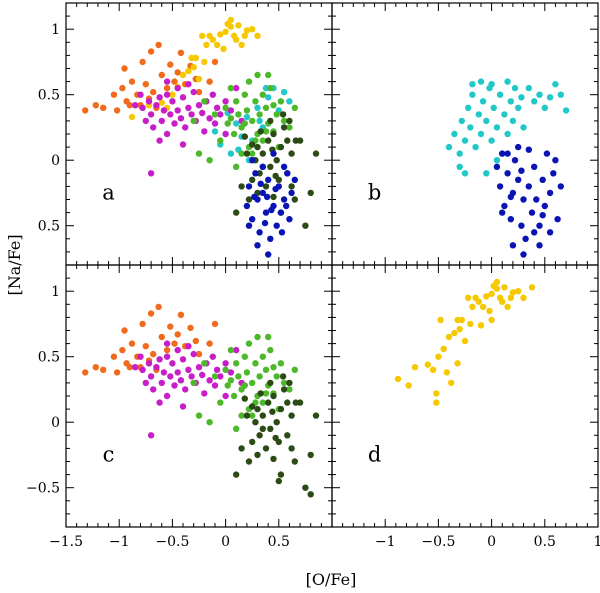 Image resolution: width=600 pixels, height=593 pixels. What do you see at coordinates (597, 542) in the screenshot?
I see `x-tick-label: 1` at bounding box center [597, 542].